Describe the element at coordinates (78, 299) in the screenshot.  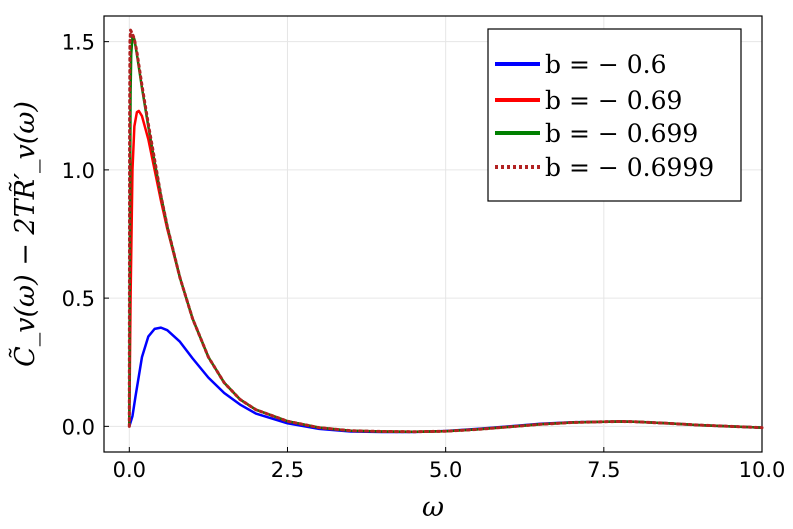
I see `y-tick-label: 0.5` at that location.